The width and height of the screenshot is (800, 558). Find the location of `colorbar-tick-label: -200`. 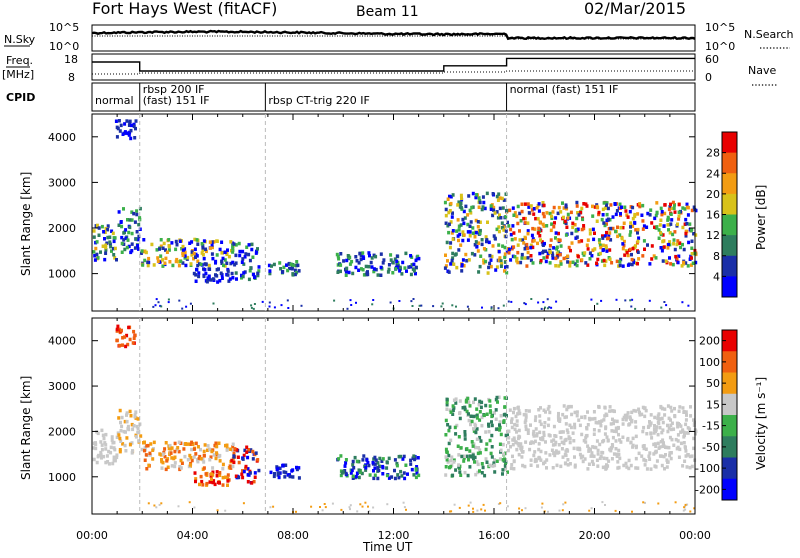

colorbar-tick-label: -200 is located at coordinates (707, 489).